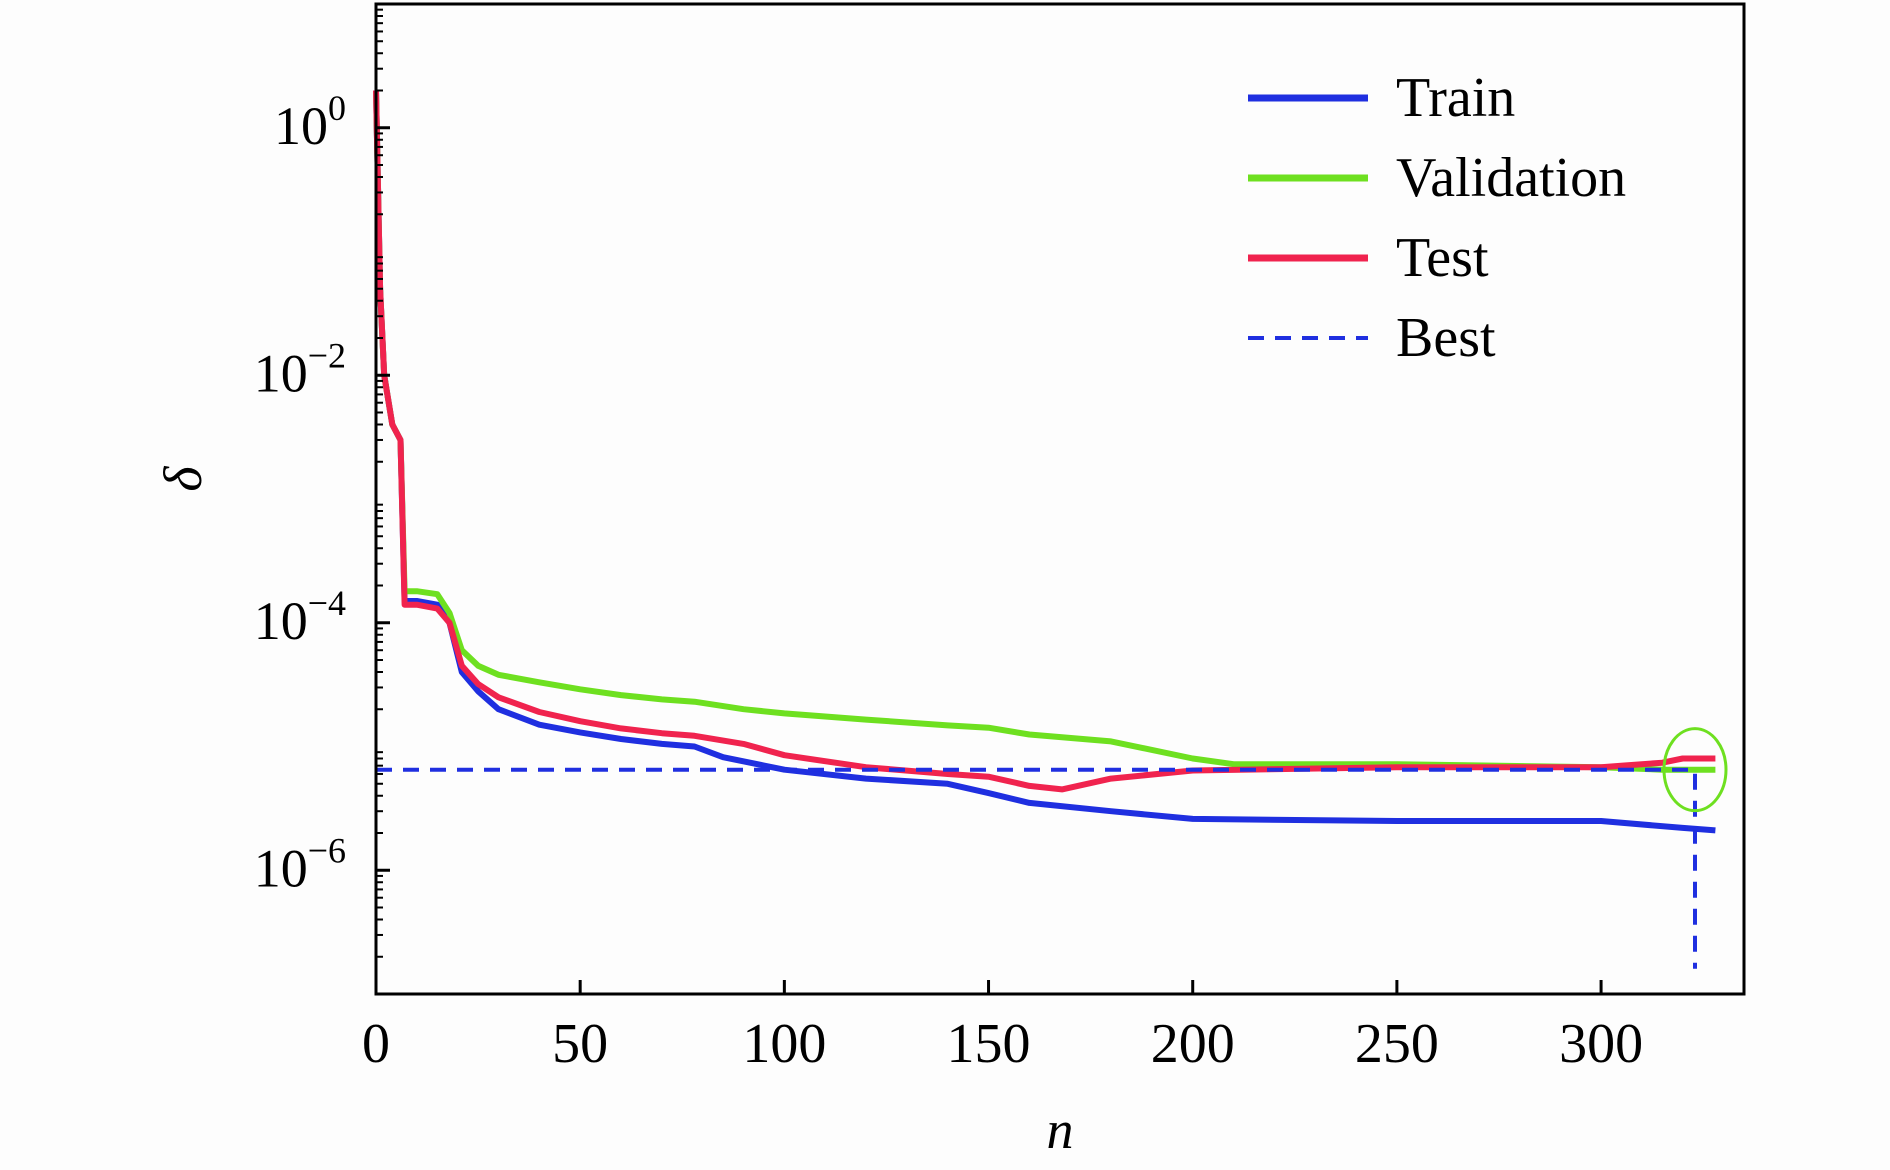 Image resolution: width=1890 pixels, height=1170 pixels. Describe the element at coordinates (1193, 1044) in the screenshot. I see `x-tick-label: 200` at that location.